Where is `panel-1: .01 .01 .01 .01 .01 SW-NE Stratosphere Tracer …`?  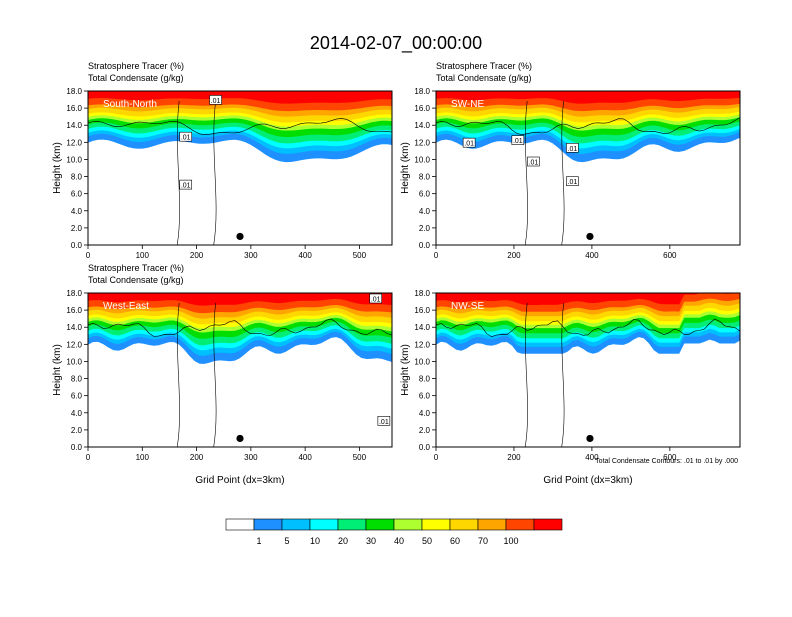 panel-1: .01 .01 .01 .01 .01 SW-NE Stratosphere Tracer … is located at coordinates (570, 160).